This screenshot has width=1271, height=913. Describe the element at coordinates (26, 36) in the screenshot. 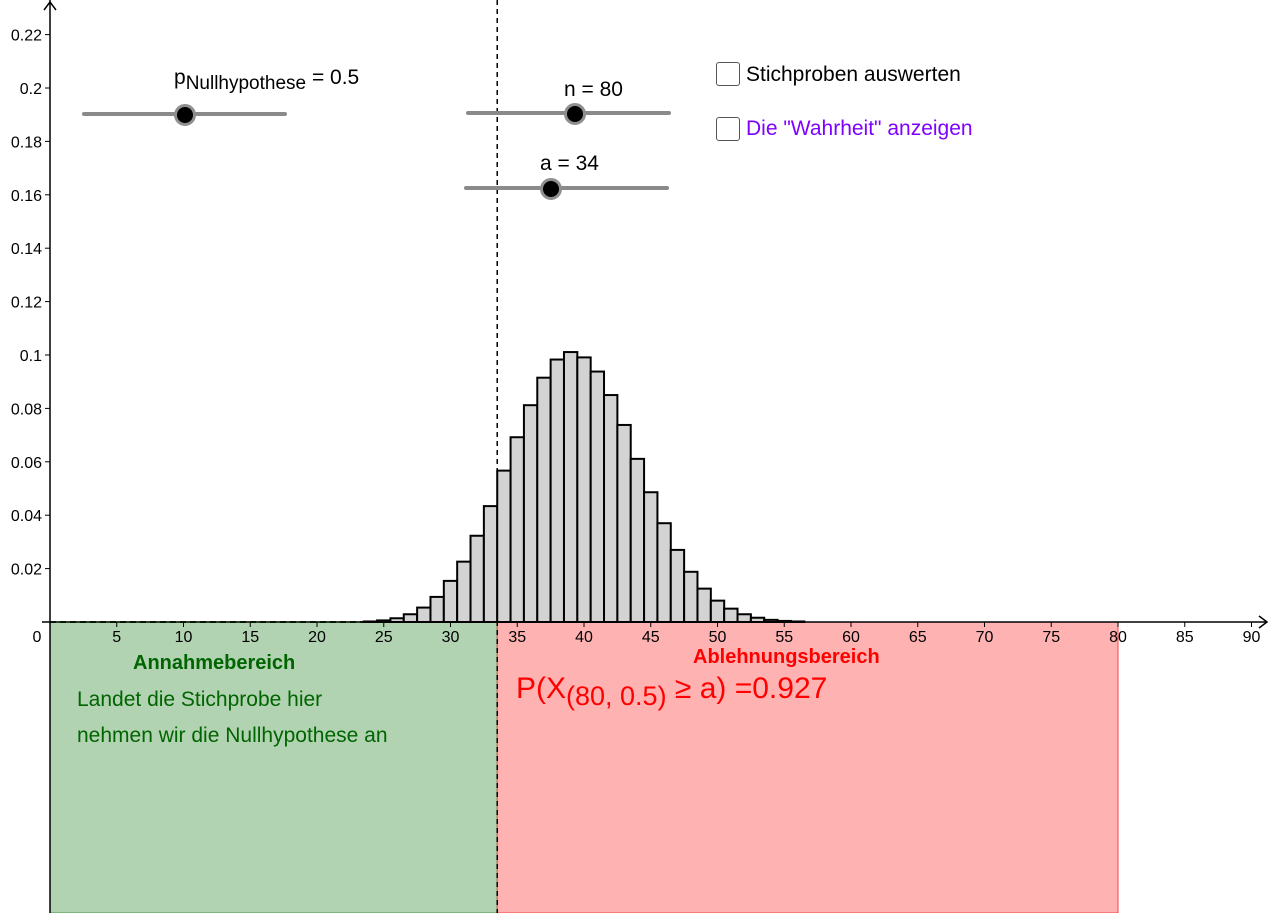

I see `y-tick-label: 0.22` at that location.